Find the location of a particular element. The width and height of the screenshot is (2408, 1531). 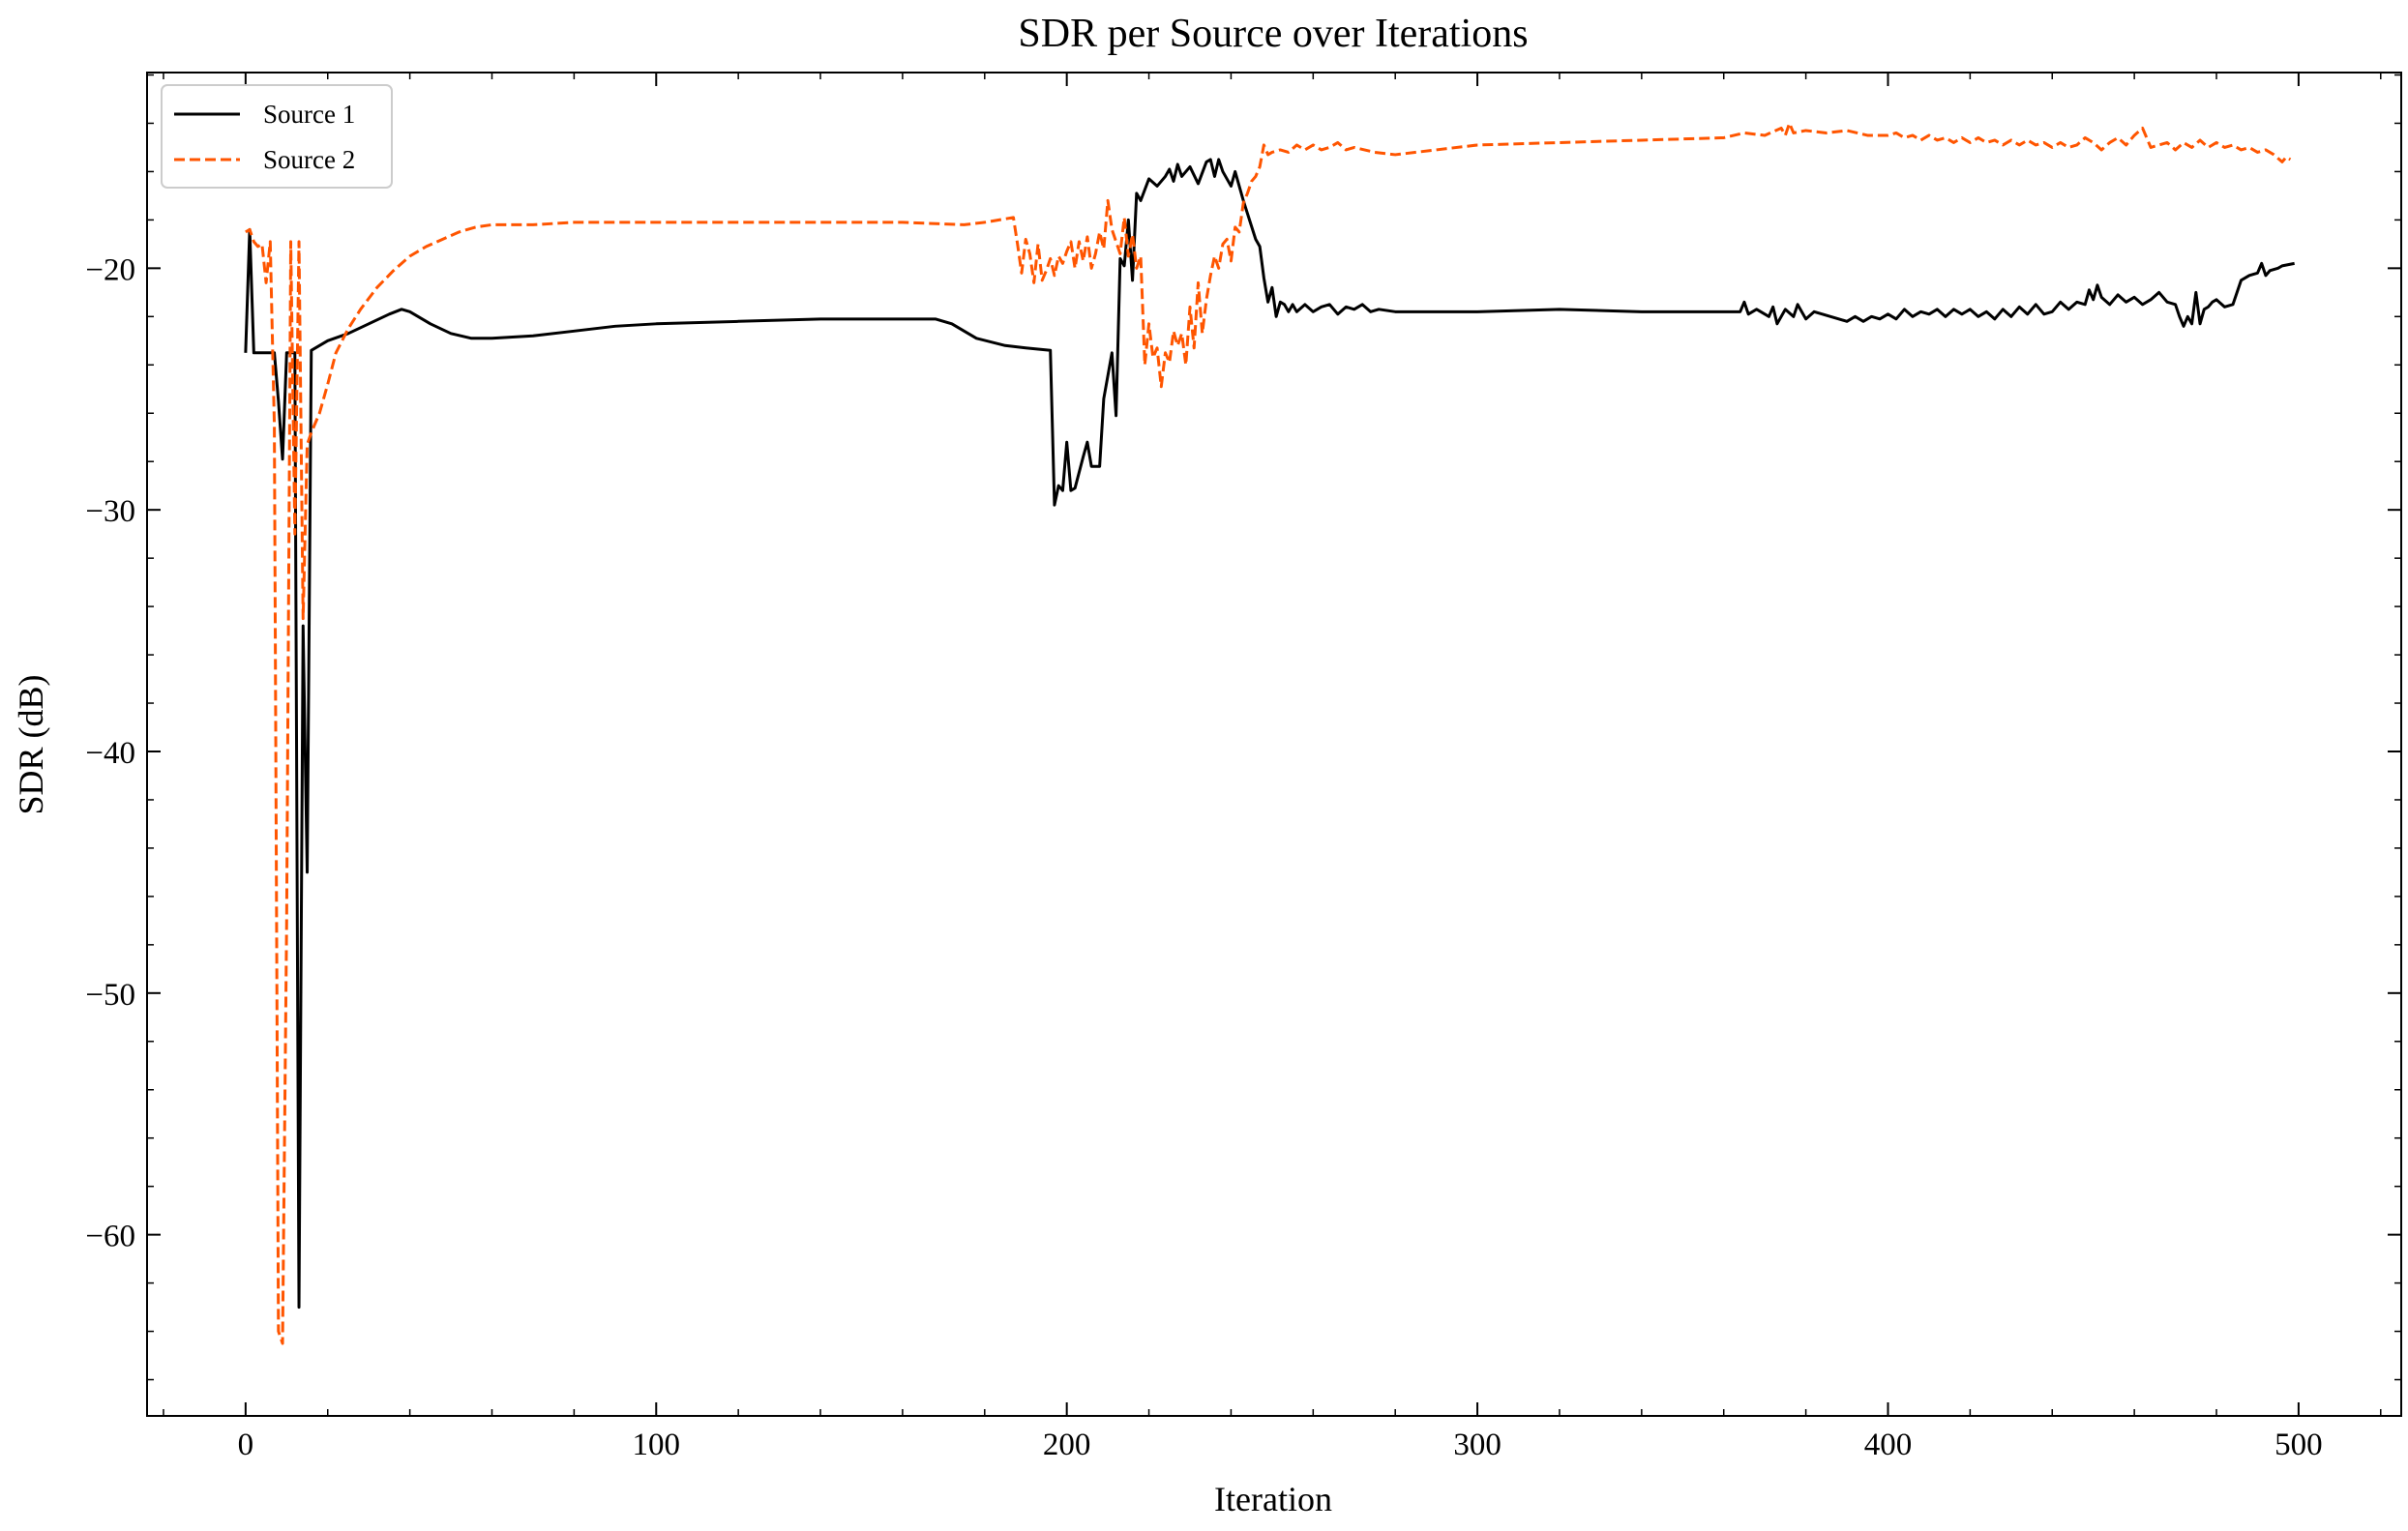

y-tick-label: −60 is located at coordinates (110, 1237).